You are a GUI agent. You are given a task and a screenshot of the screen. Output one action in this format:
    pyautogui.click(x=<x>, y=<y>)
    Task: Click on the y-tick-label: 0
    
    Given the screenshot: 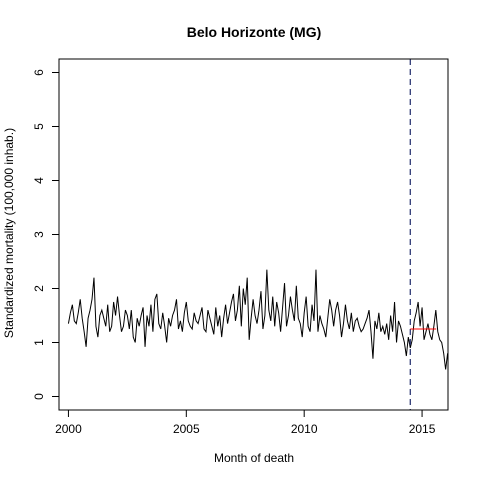 What is the action you would take?
    pyautogui.click(x=39, y=396)
    